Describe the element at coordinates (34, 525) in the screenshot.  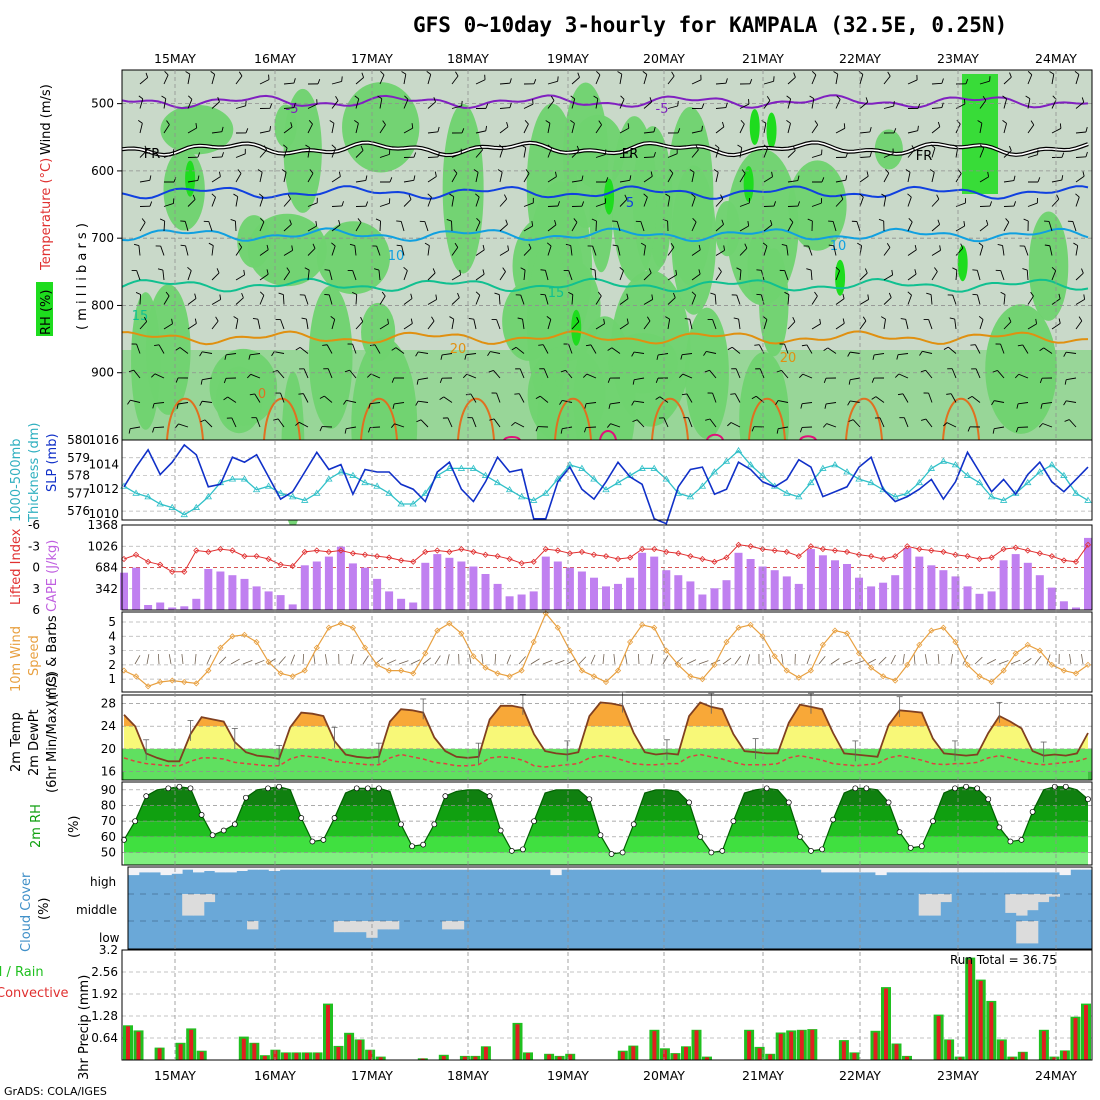
I see `li-tick-label: -6` at that location.